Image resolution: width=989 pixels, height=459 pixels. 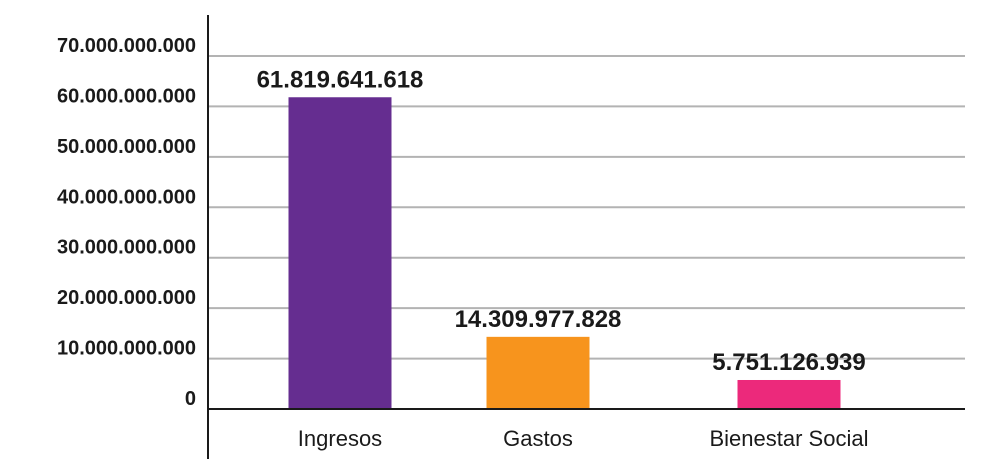 What do you see at coordinates (789, 438) in the screenshot?
I see `x-category-label: Bienestar Social` at bounding box center [789, 438].